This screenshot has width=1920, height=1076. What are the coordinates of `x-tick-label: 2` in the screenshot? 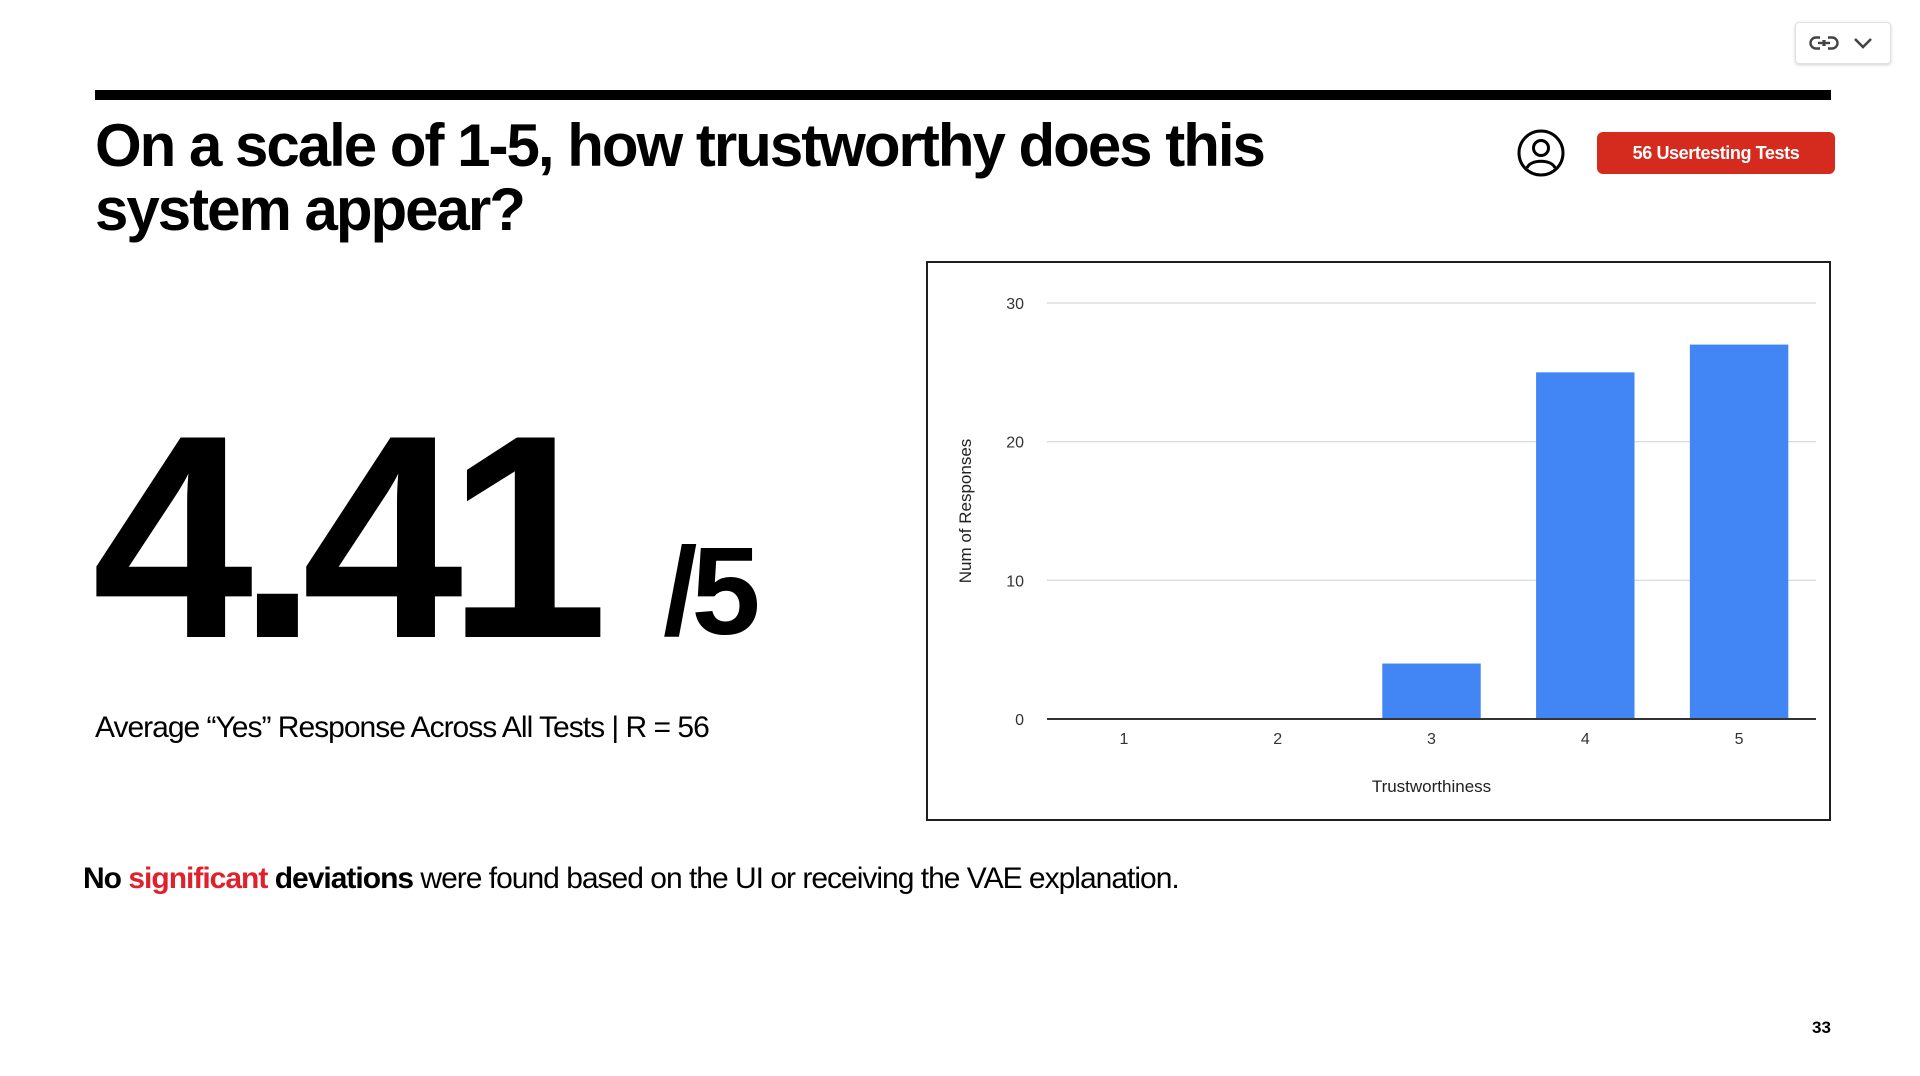 It's located at (1277, 739).